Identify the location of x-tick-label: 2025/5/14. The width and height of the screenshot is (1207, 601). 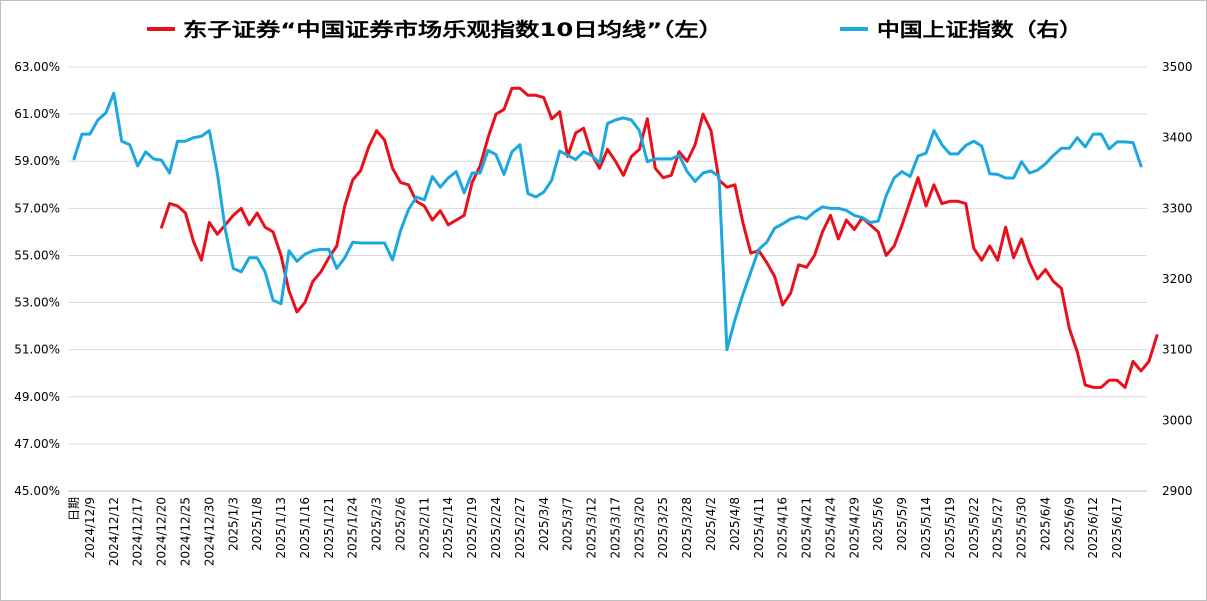
(926, 528).